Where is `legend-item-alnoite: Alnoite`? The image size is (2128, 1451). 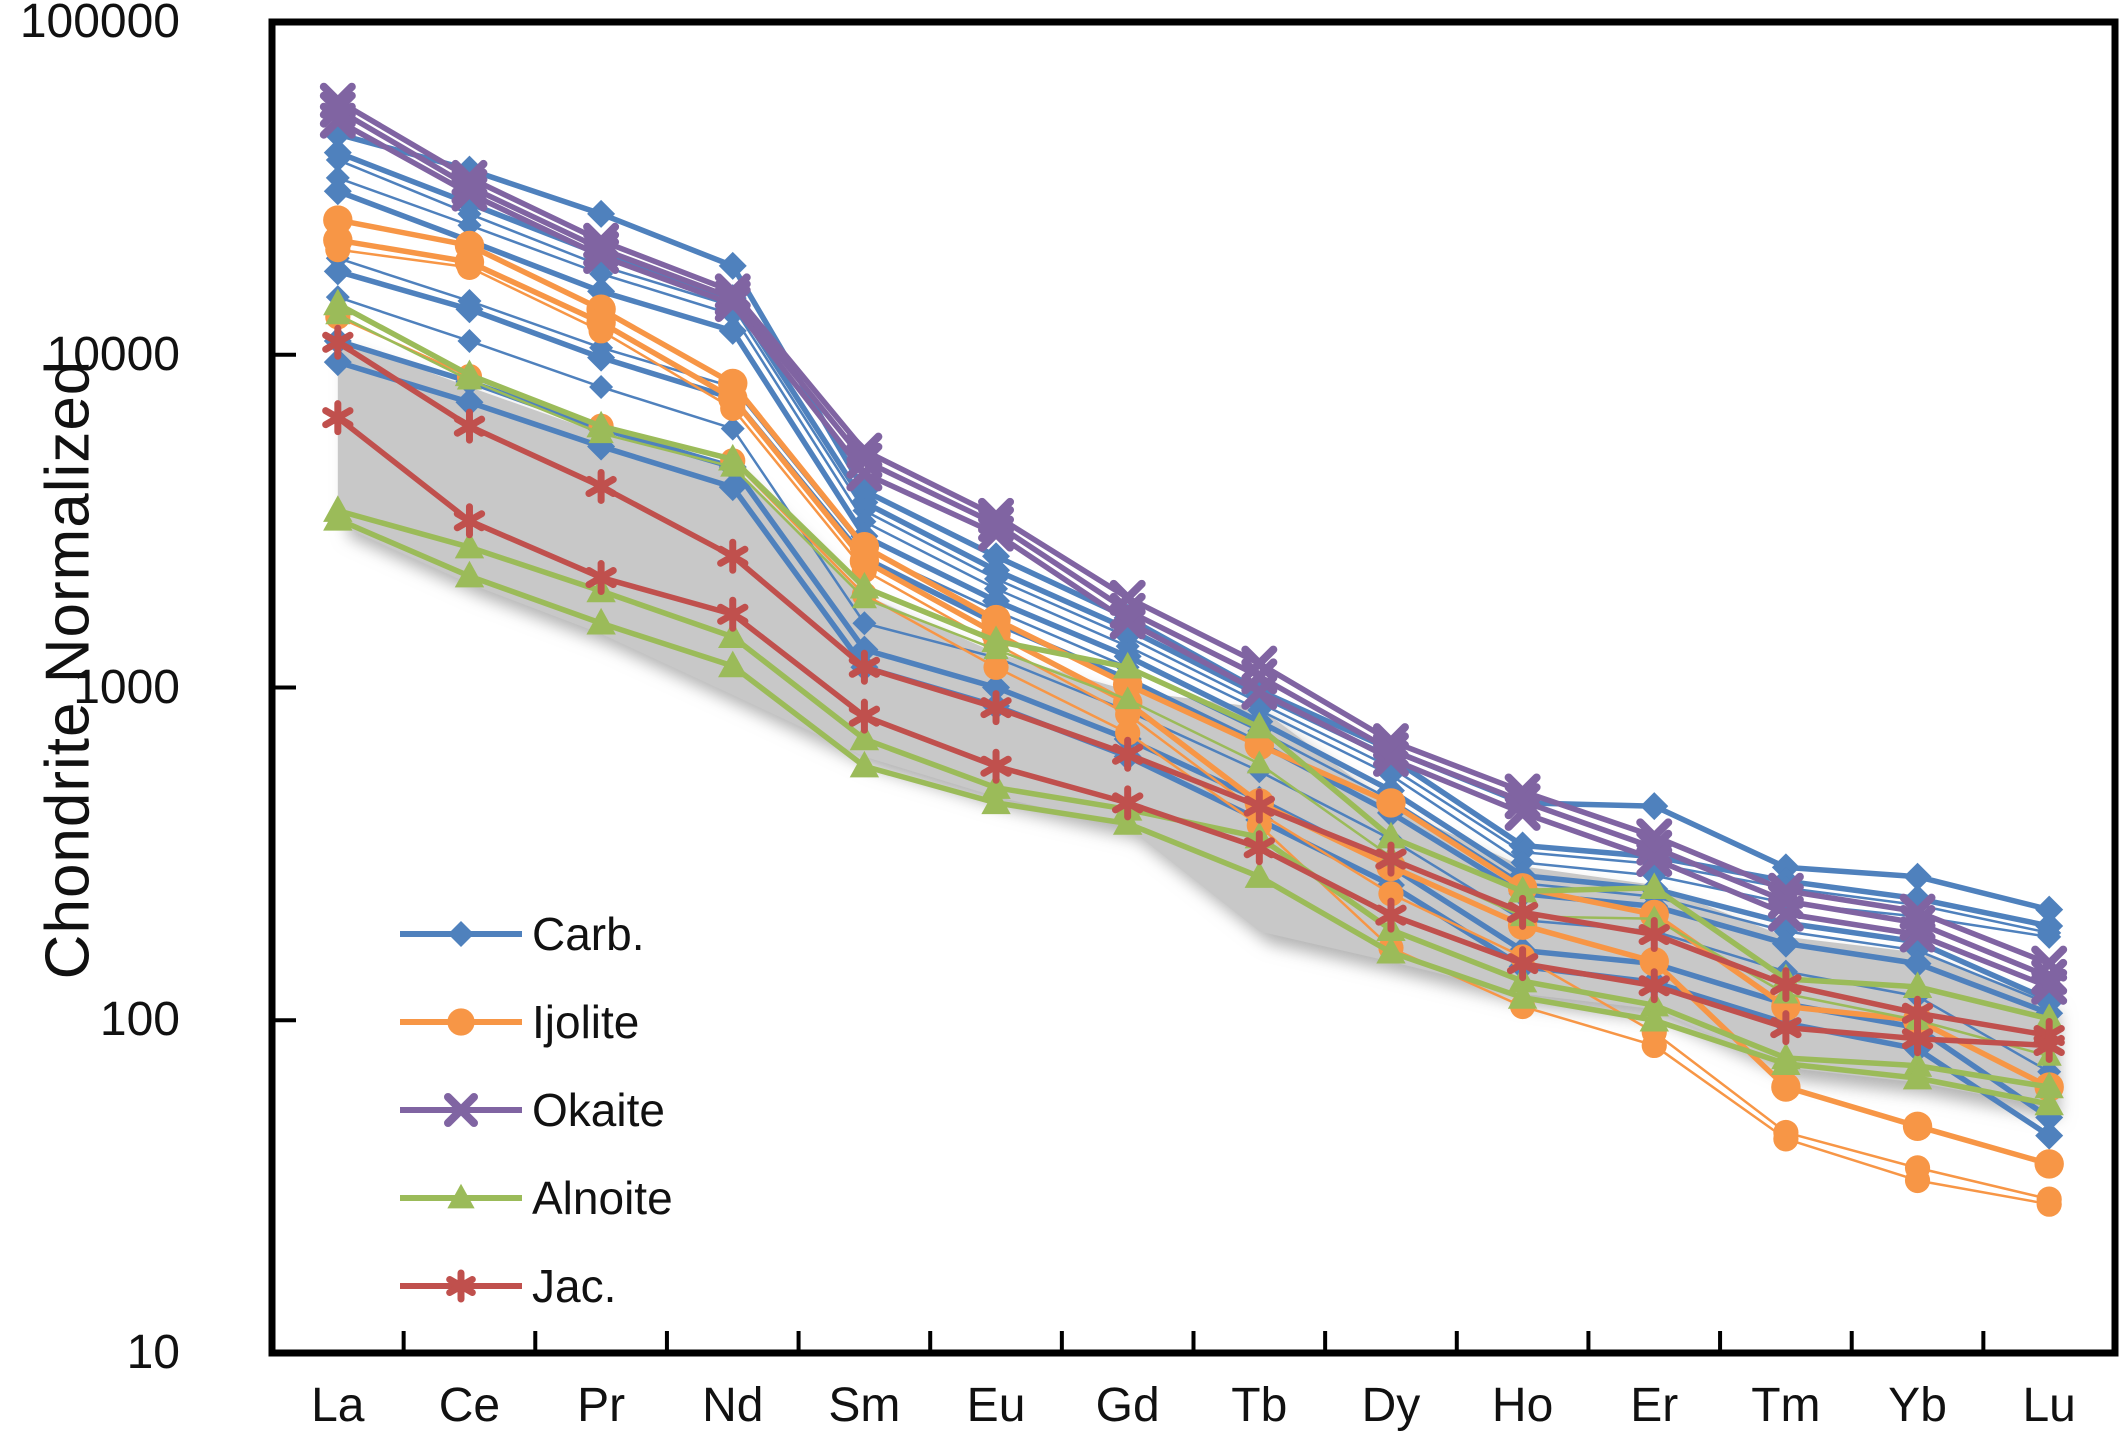
legend-item-alnoite: Alnoite is located at coordinates (534, 1197).